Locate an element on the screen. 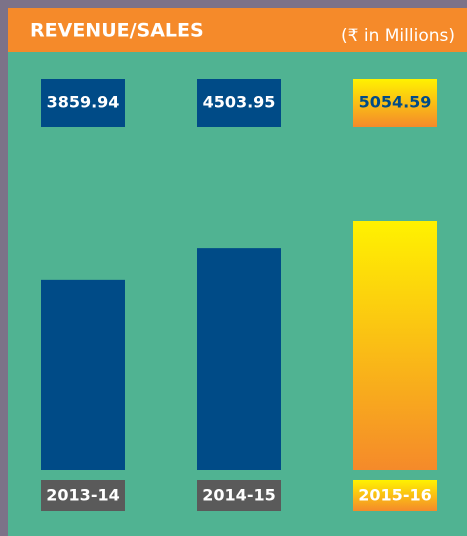 This screenshot has height=536, width=467. x-tick-label: 2014-15 is located at coordinates (238, 495).